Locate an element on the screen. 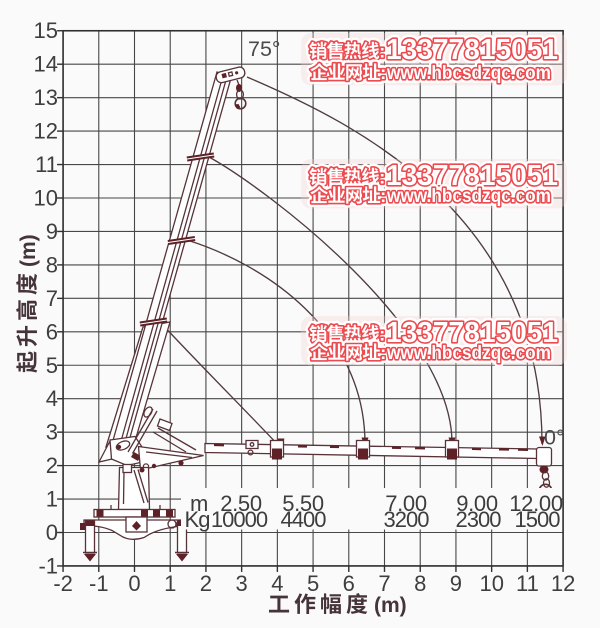 The width and height of the screenshot is (600, 628). svg-text: 5.50 is located at coordinates (303, 503).